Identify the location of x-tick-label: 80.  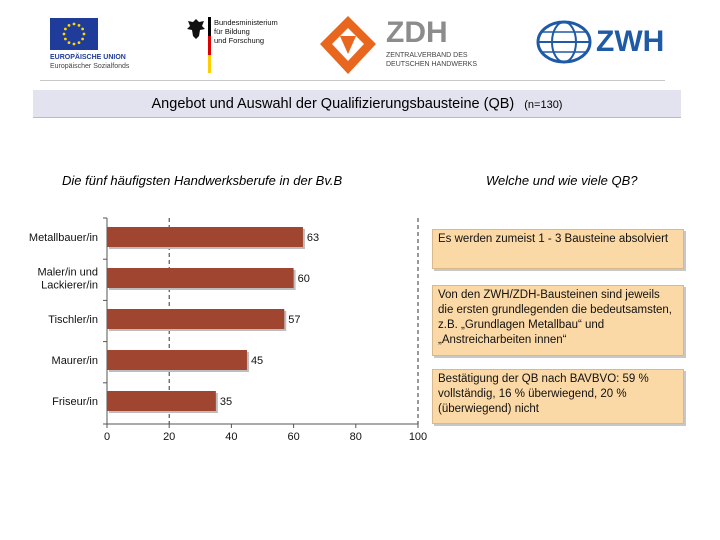
(356, 437).